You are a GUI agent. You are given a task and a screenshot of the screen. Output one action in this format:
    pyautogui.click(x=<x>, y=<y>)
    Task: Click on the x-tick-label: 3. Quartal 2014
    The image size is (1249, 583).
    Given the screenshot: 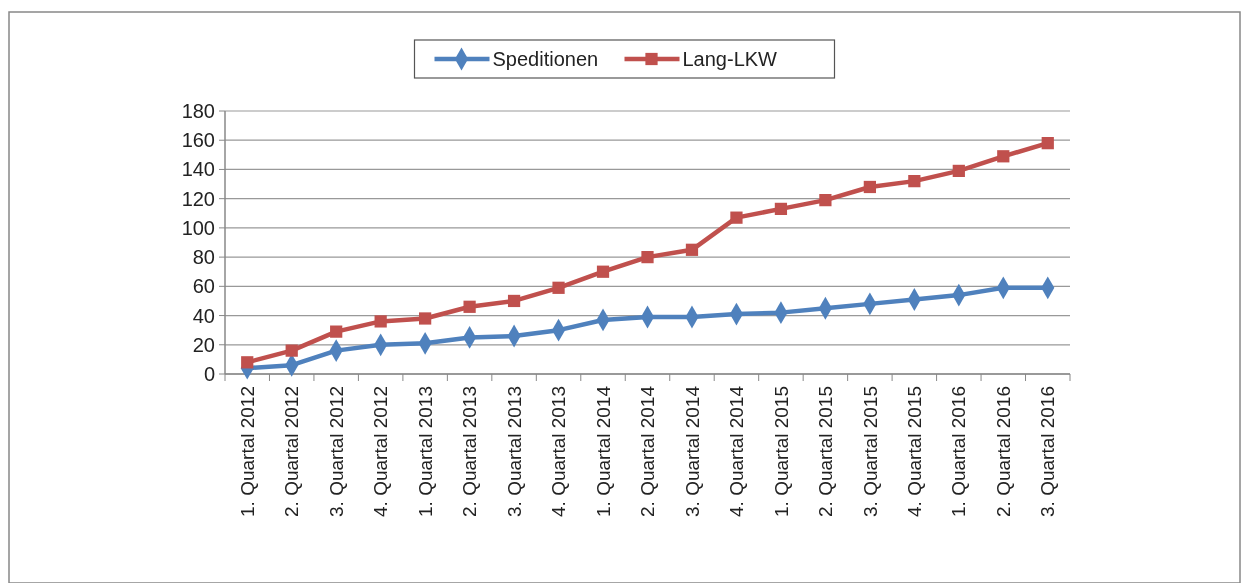 What is the action you would take?
    pyautogui.click(x=692, y=451)
    